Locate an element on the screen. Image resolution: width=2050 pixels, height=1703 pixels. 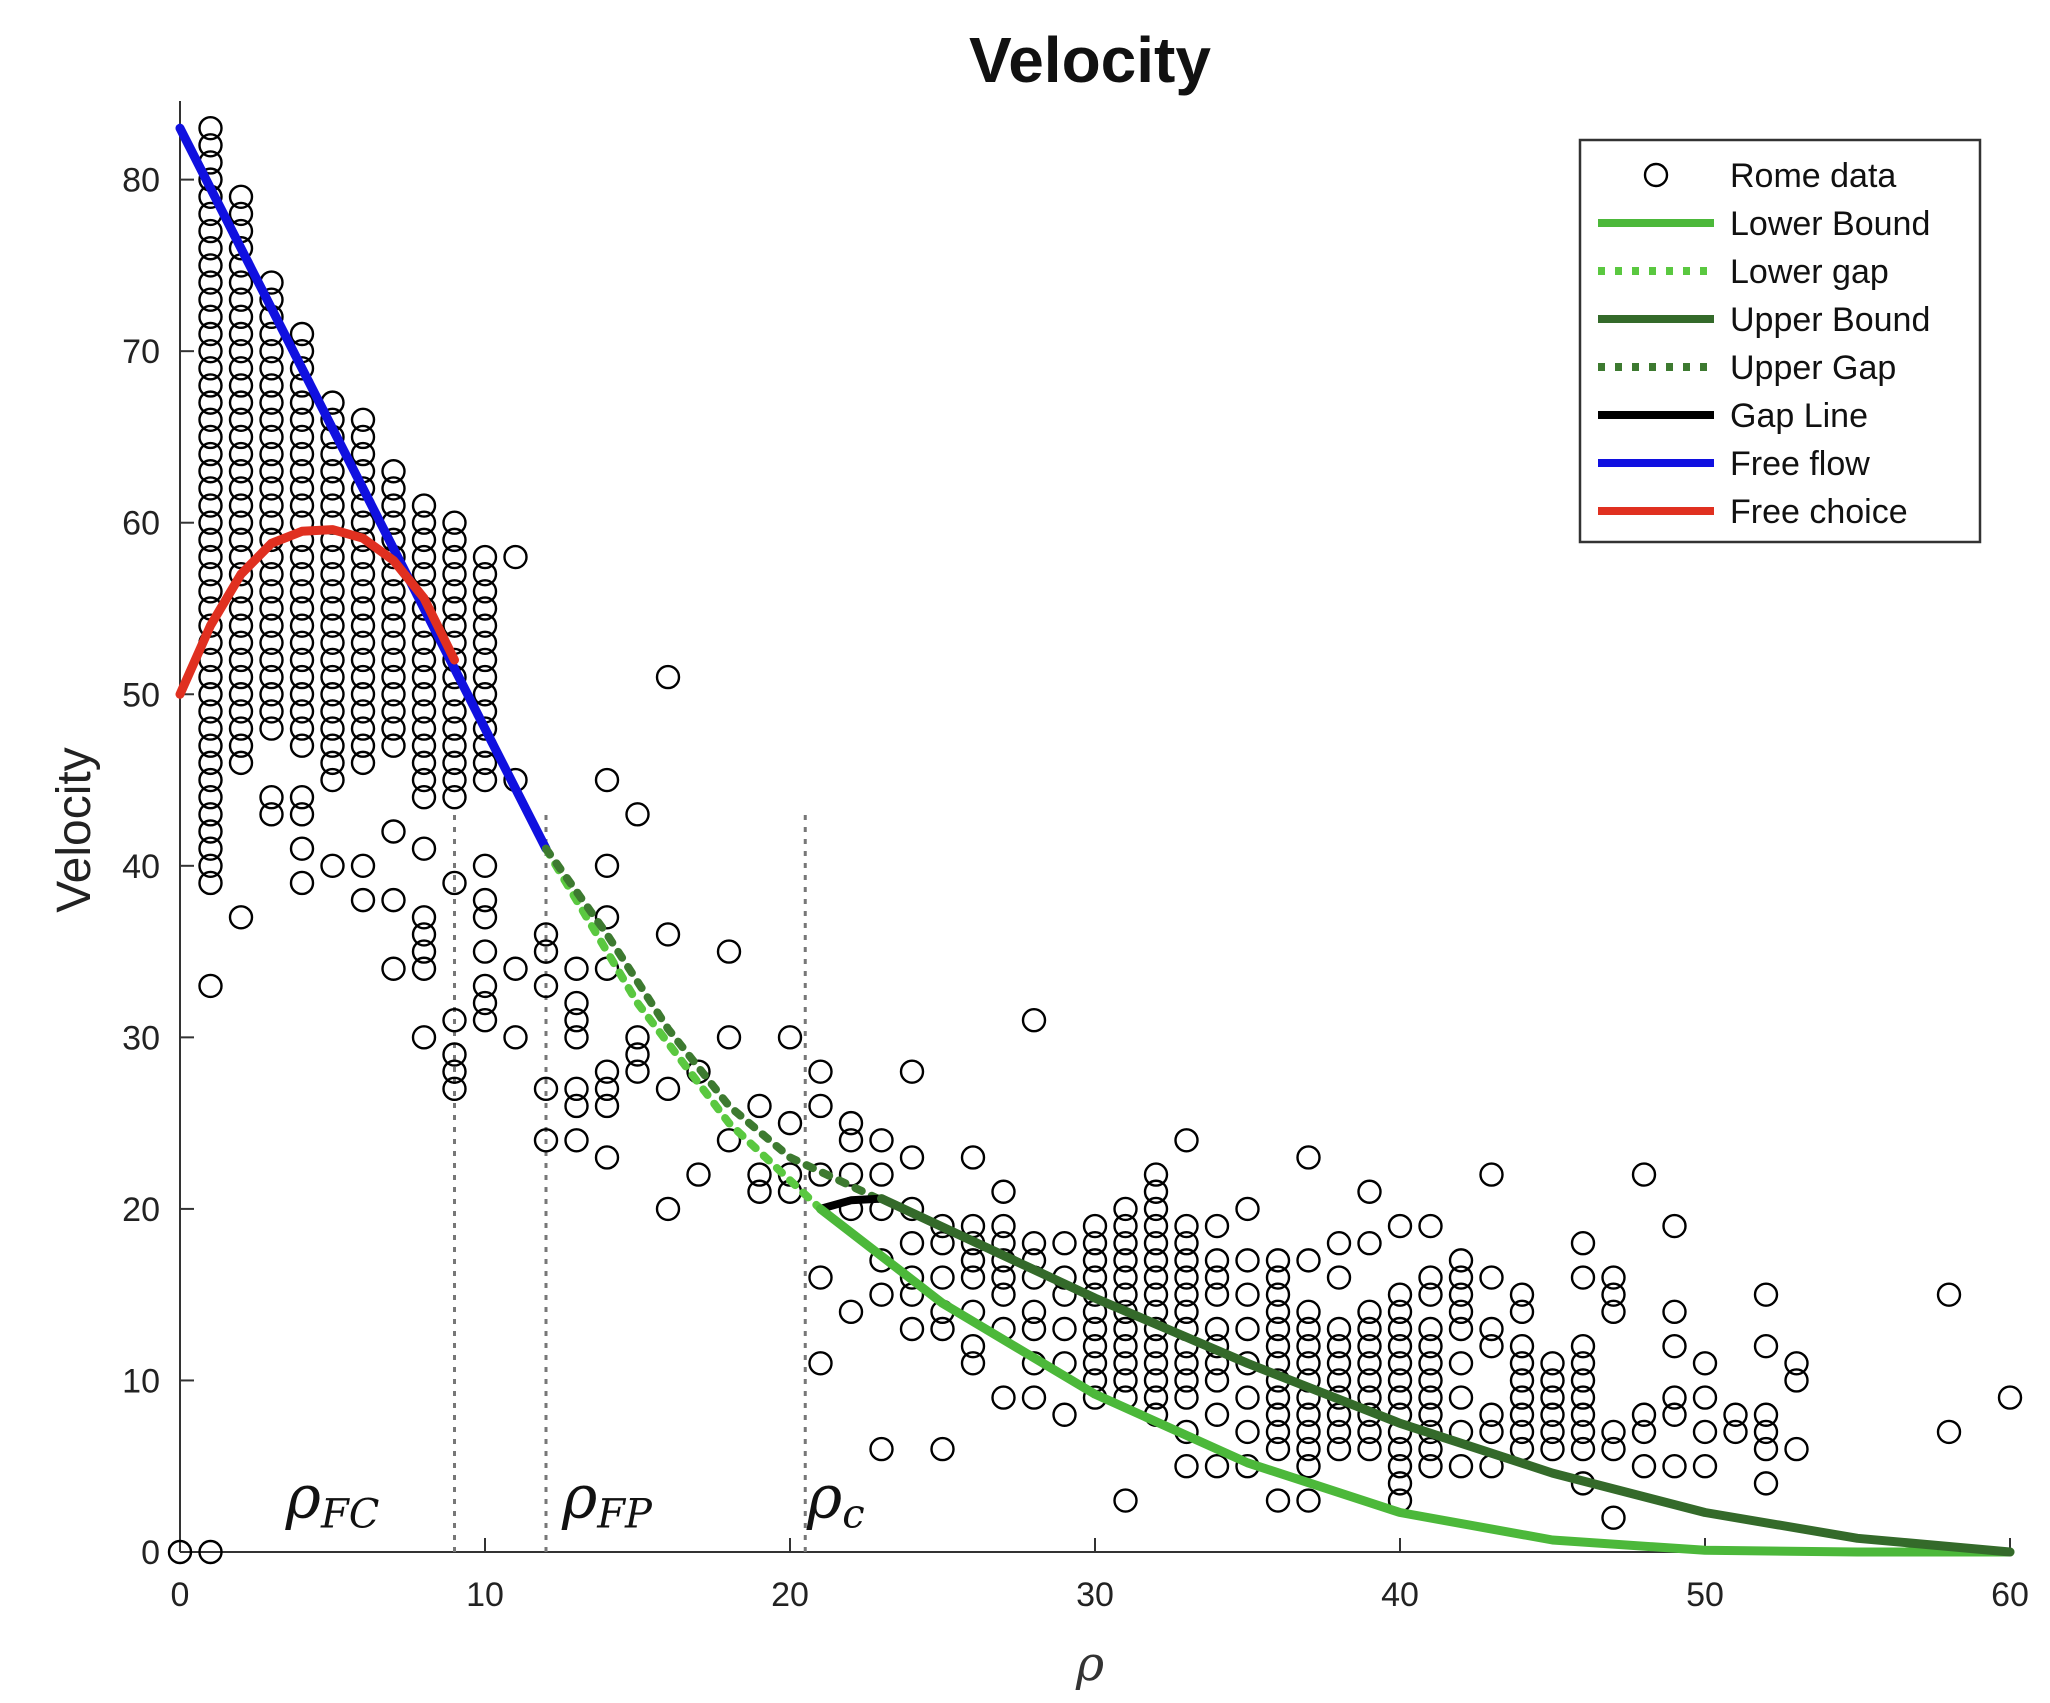
reference-lines is located at coordinates (630, 1183).